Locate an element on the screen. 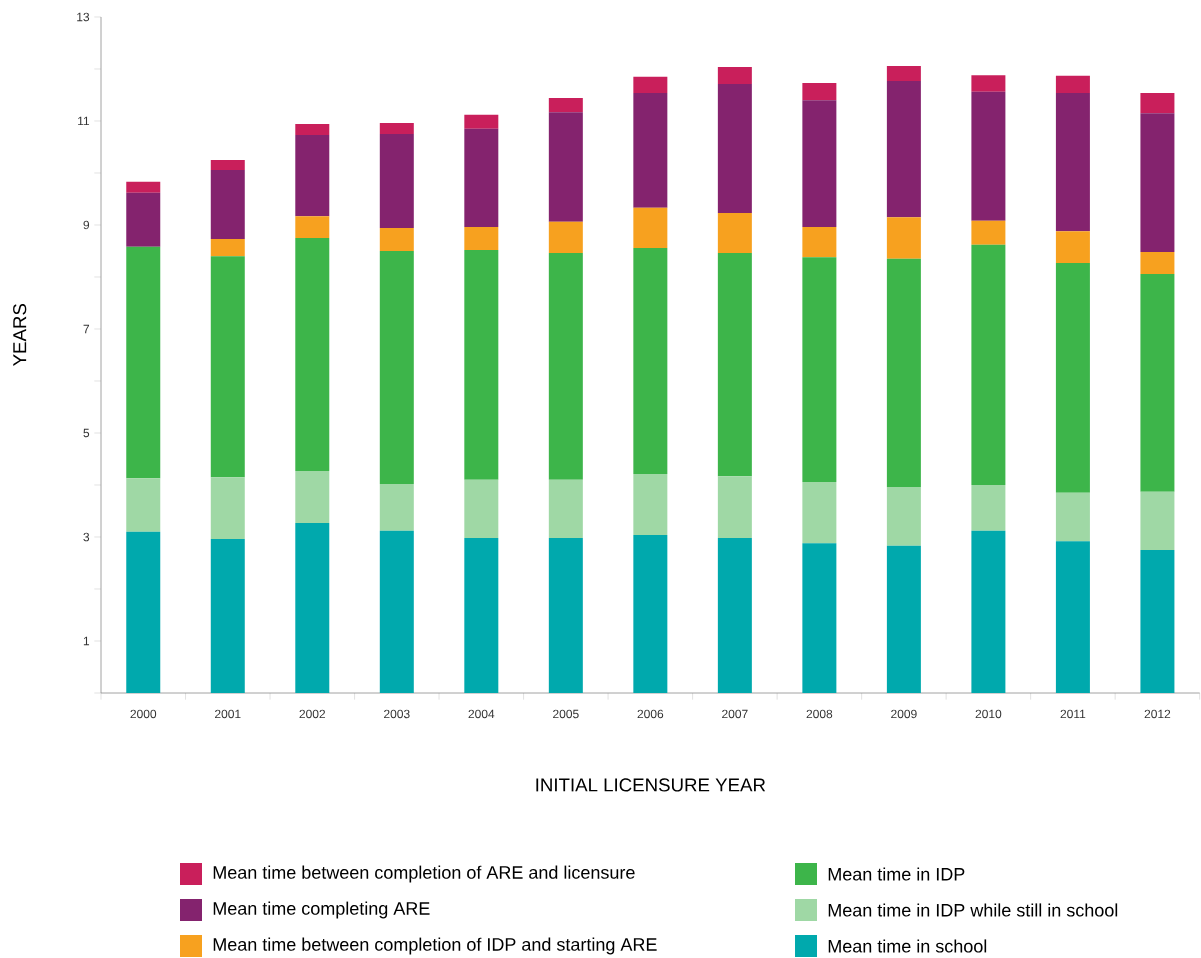 This screenshot has width=1201, height=958. legend-label: Mean time between completion of IDP and starting ARE is located at coordinates (435, 946).